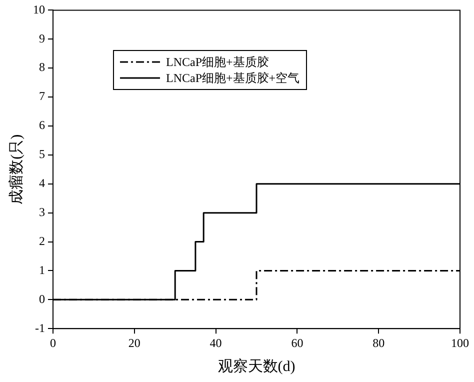  Describe the element at coordinates (42, 125) in the screenshot. I see `y-tick-label: 6` at that location.